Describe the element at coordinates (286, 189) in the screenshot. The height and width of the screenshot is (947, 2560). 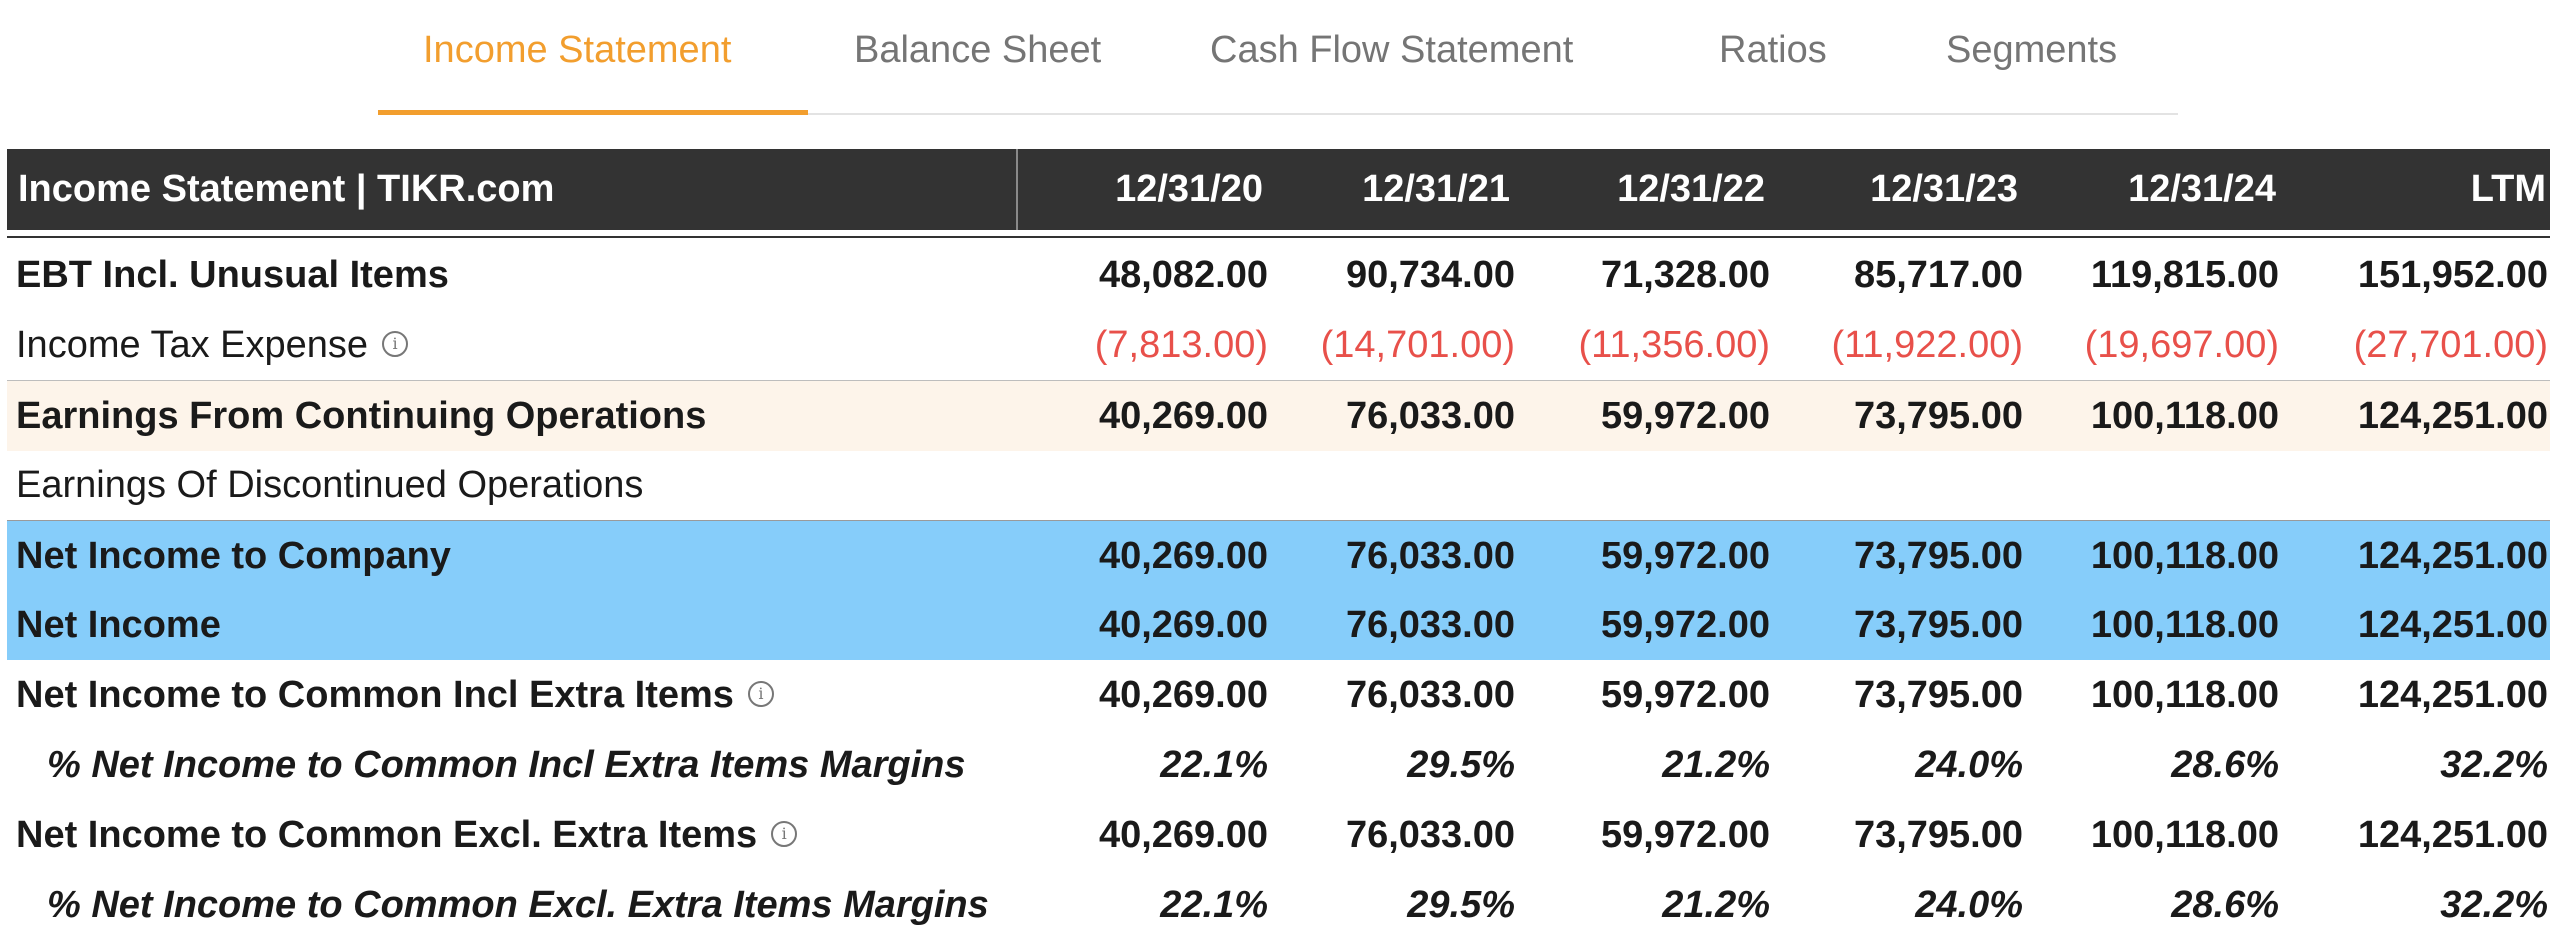
I see `table-title: Income Statement | TIKR.com` at that location.